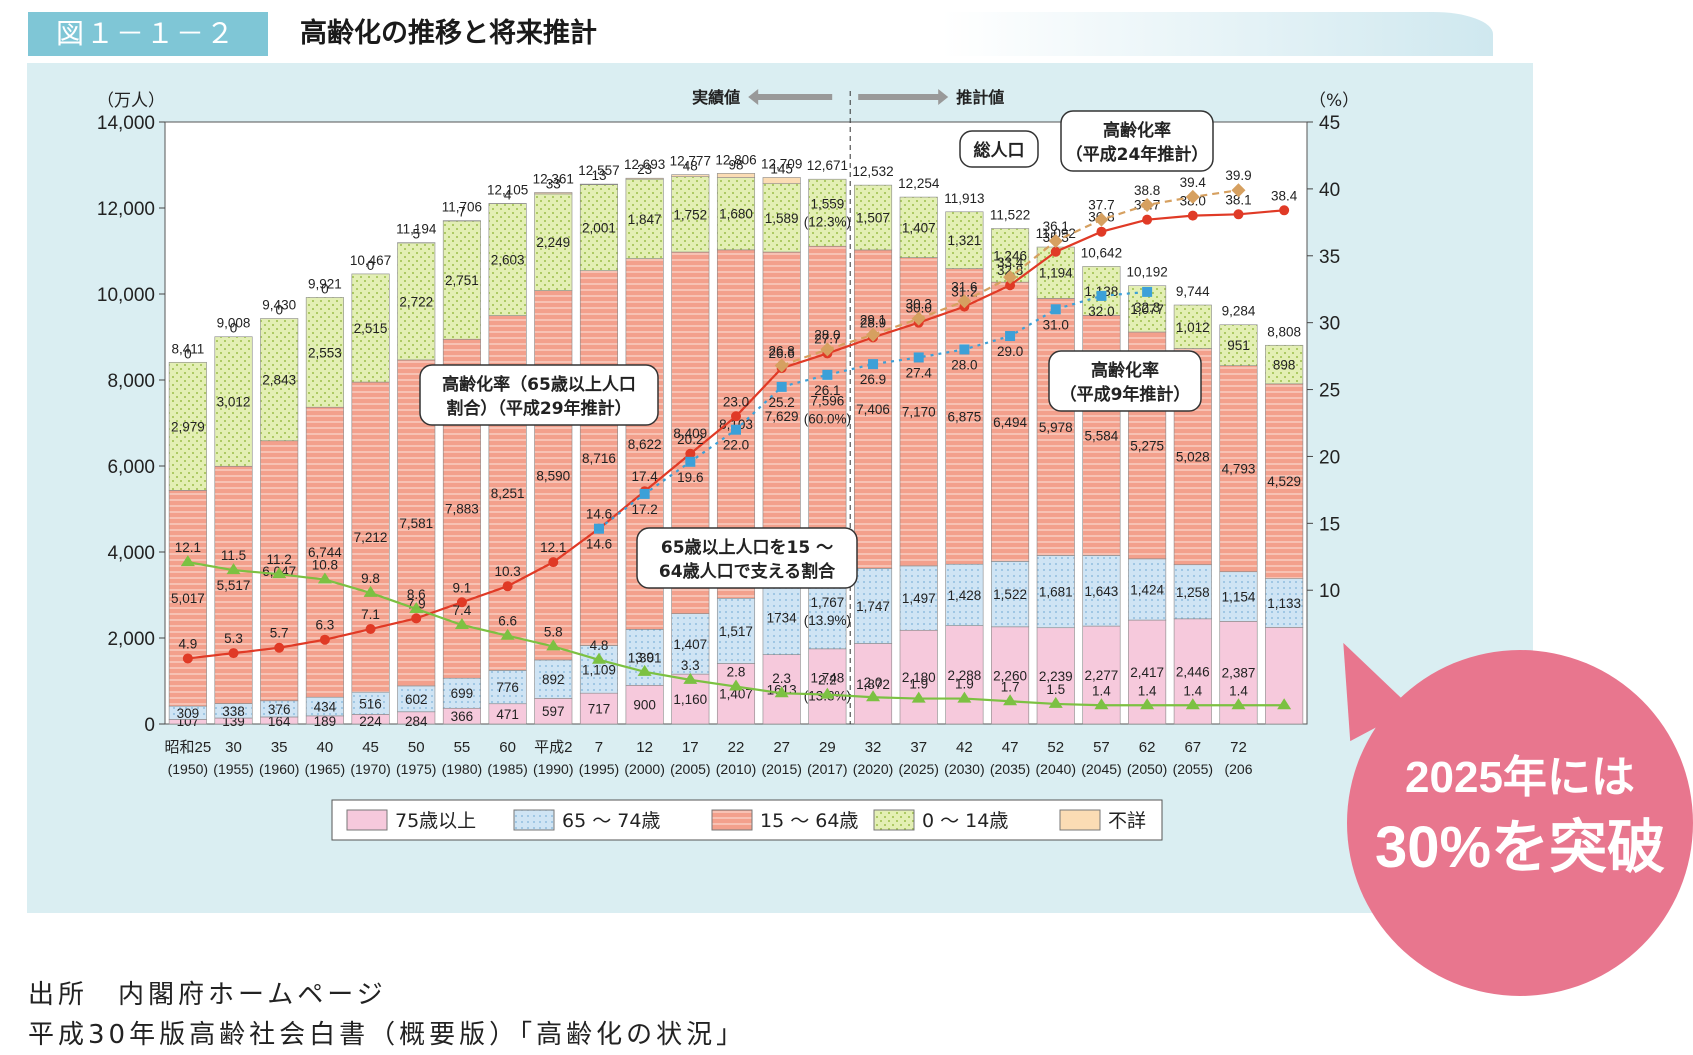  Describe the element at coordinates (690, 214) in the screenshot. I see `bar-0-14-label: 1,752` at that location.